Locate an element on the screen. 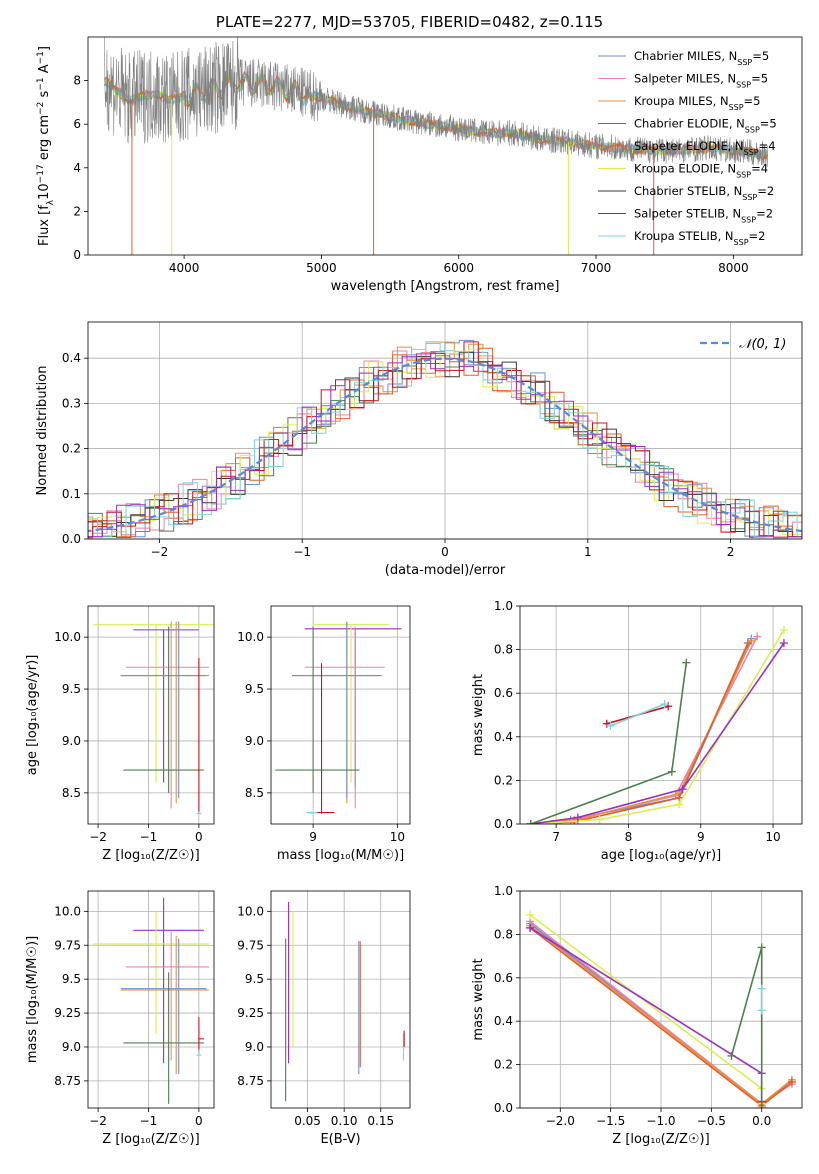 The image size is (819, 1174). histogram-purple is located at coordinates (445, 445).